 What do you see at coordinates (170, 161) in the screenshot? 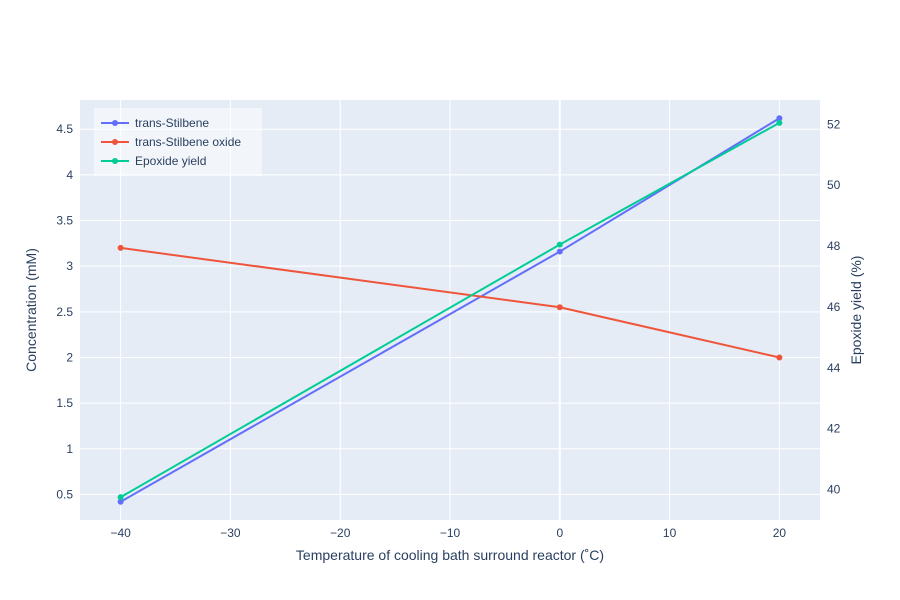
I see `legend-label: Epoxide yield` at bounding box center [170, 161].